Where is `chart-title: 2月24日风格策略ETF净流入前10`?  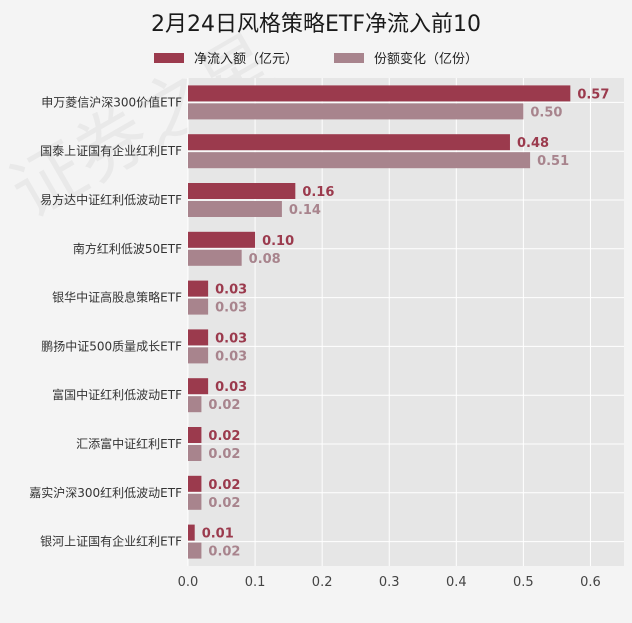 chart-title: 2月24日风格策略ETF净流入前10 is located at coordinates (316, 24).